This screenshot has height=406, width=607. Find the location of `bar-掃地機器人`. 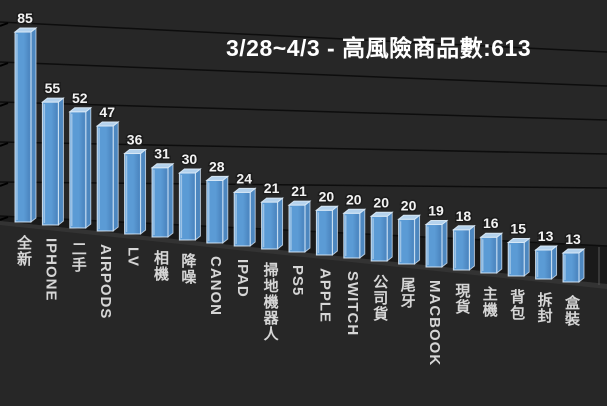

bar-掃地機器人 is located at coordinates (272, 223).